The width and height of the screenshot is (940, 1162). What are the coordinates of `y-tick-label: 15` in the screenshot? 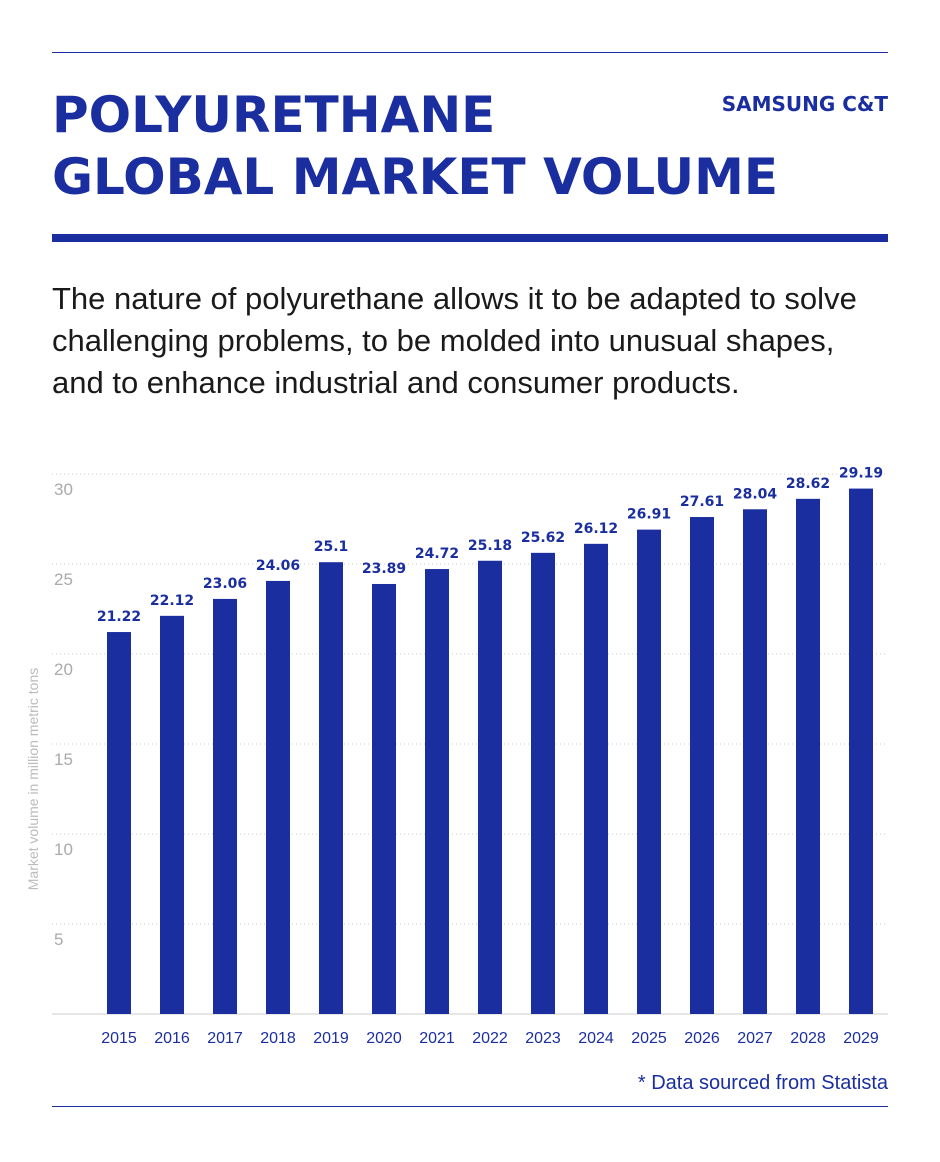 It's located at (63, 759).